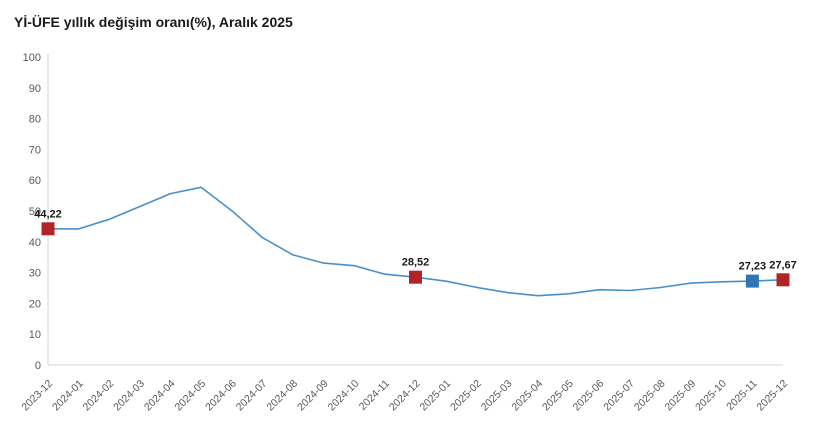 This screenshot has height=437, width=817. I want to click on x-tick-label: 2024-01, so click(68, 396).